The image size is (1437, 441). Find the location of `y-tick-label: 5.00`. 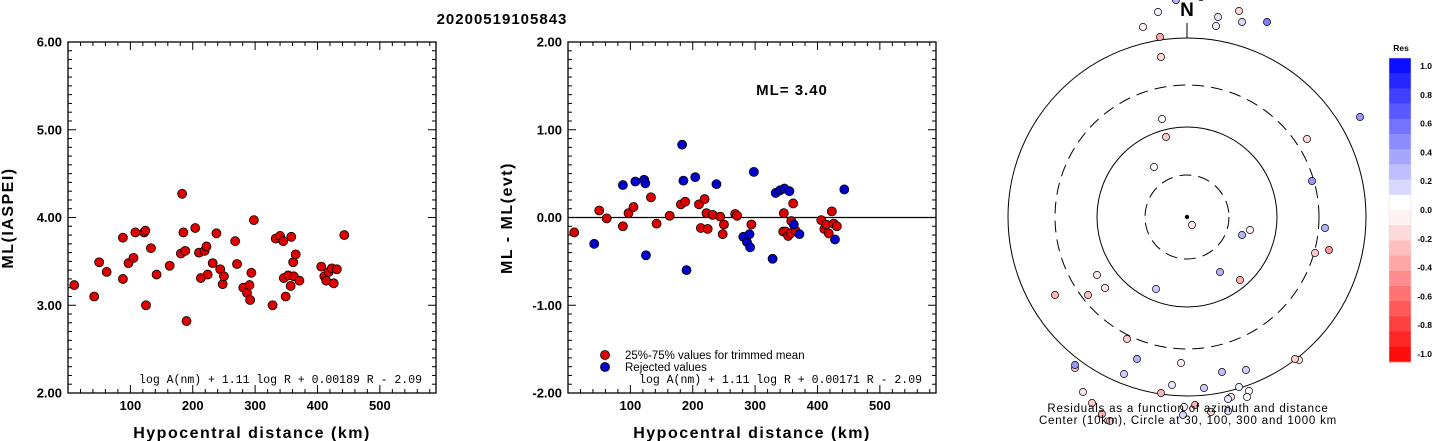

y-tick-label: 5.00 is located at coordinates (49, 129).